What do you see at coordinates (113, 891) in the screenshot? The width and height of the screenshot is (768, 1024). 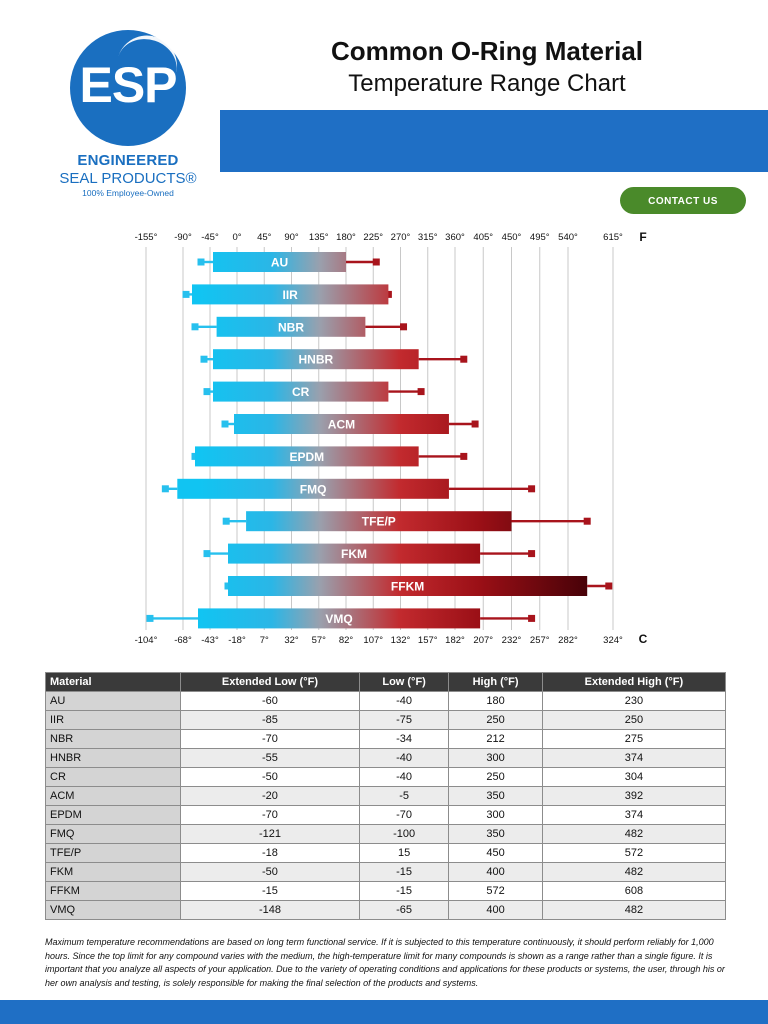 I see `table-material-cell: FFKM` at bounding box center [113, 891].